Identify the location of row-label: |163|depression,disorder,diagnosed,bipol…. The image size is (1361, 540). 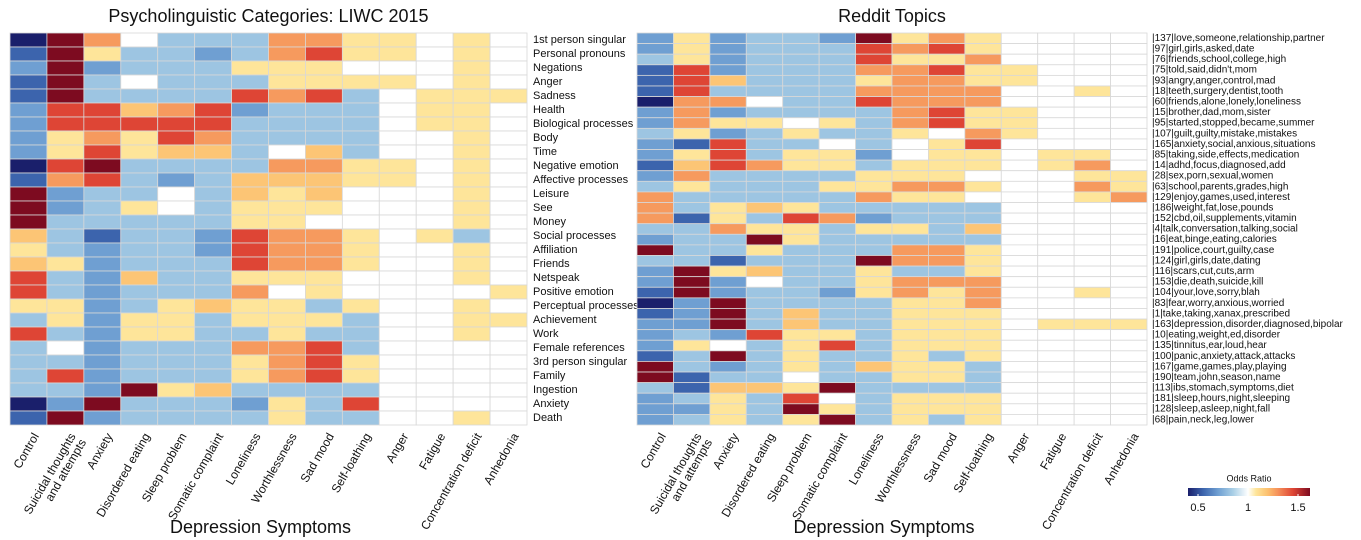
(1248, 324).